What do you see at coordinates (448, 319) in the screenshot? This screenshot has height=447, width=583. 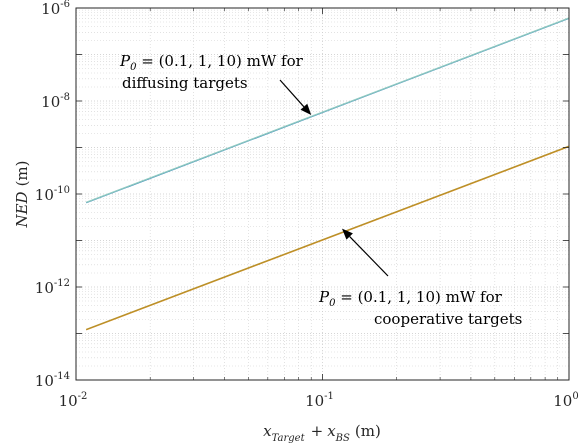 I see `annotation-cooperative-line2: cooperative targets` at bounding box center [448, 319].